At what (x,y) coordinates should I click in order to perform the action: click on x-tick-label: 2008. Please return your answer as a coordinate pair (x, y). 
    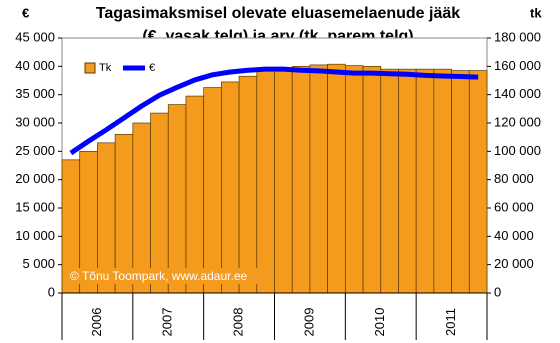
    Looking at the image, I should click on (238, 322).